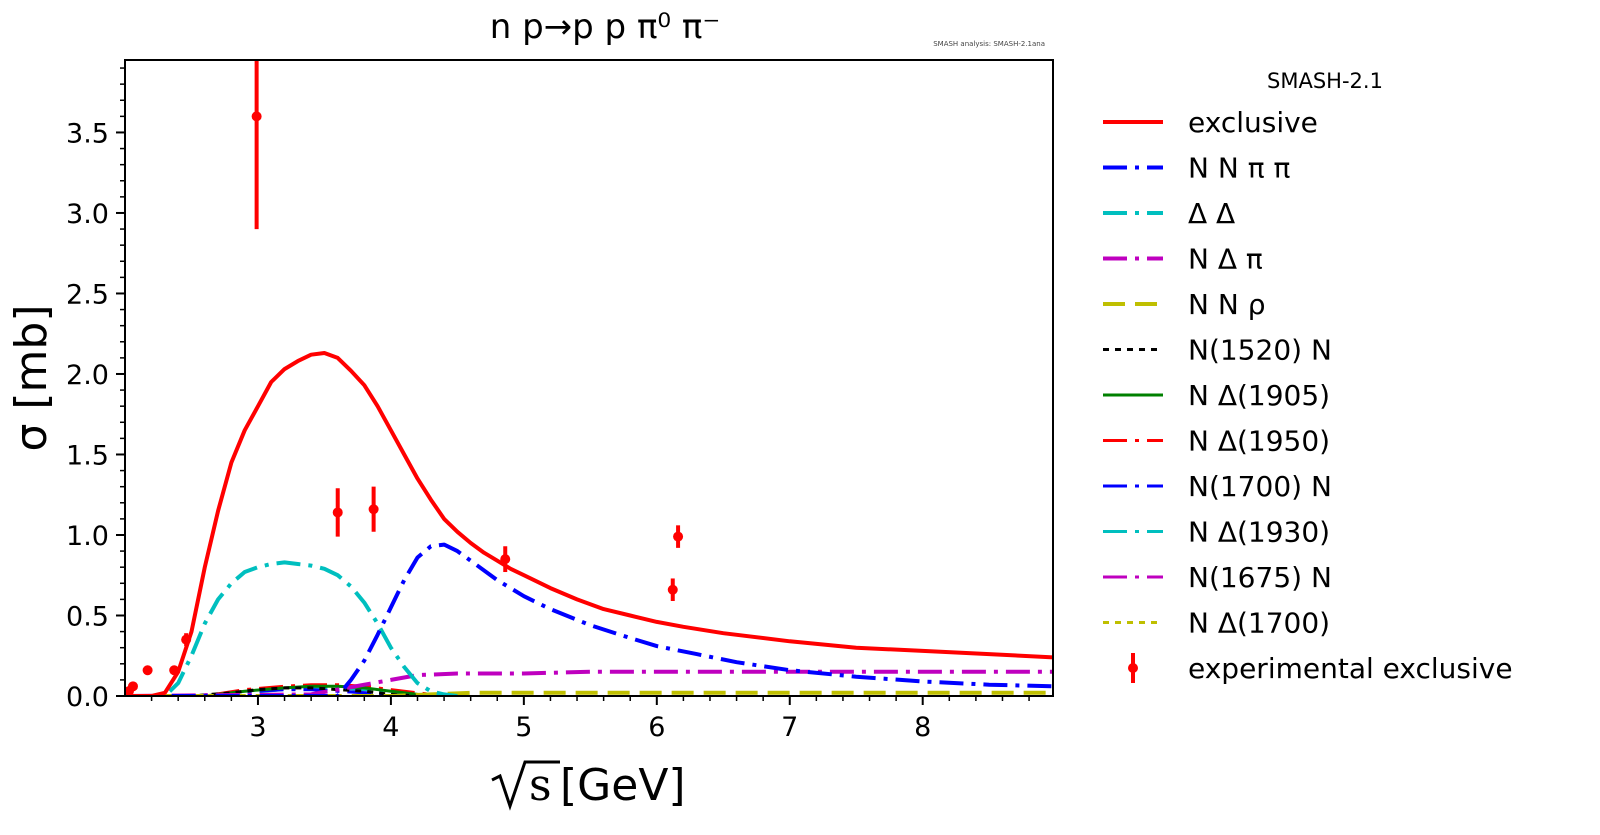 Image resolution: width=1600 pixels, height=835 pixels. I want to click on legend-label: N(1675) N, so click(1260, 577).